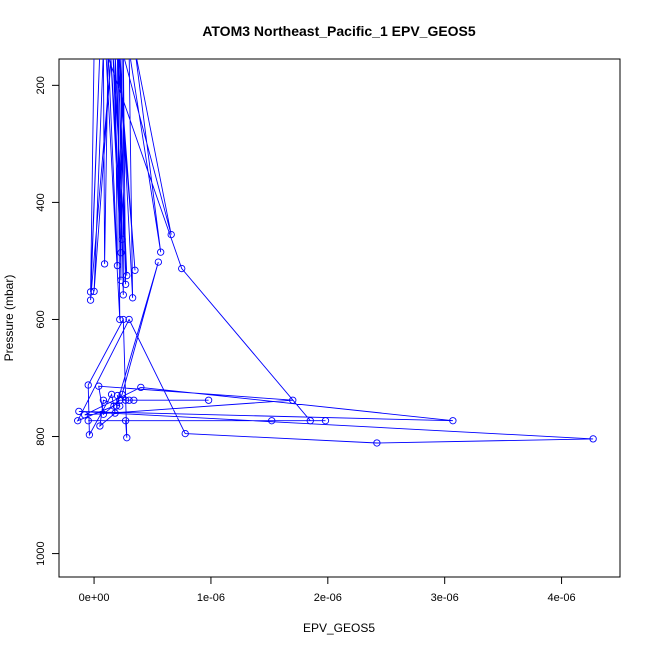 Image resolution: width=650 pixels, height=650 pixels. I want to click on y-axis: 200 400 600 800 1000, so click(47, 321).